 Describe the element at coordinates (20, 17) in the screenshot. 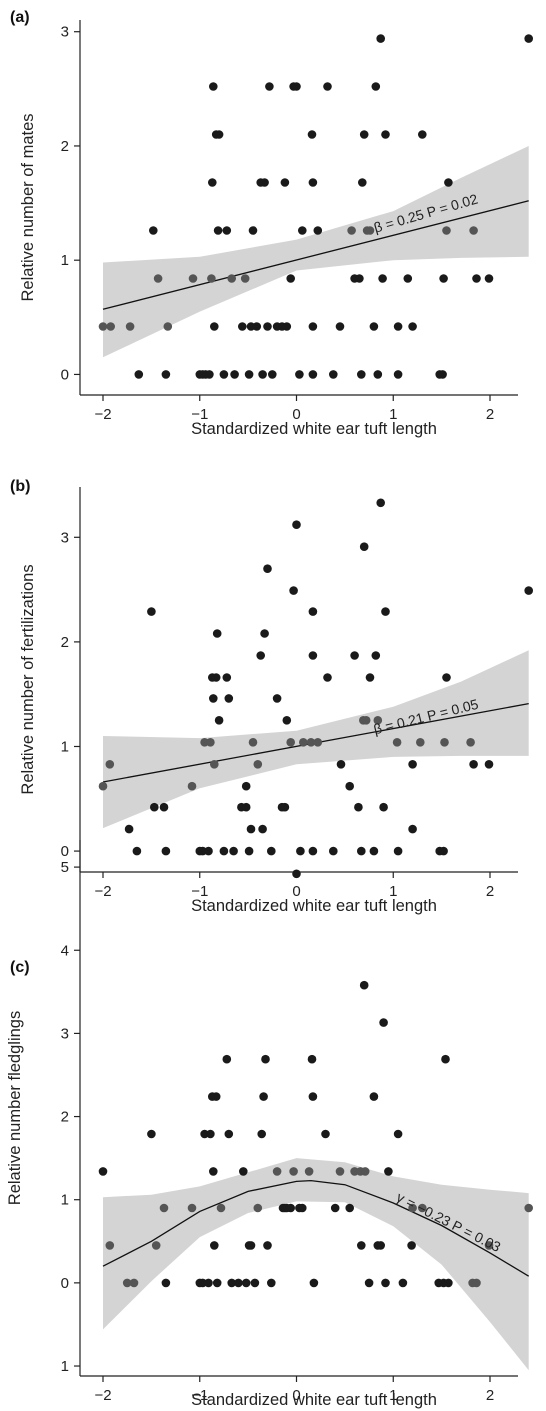

I see `panel-label: (a)` at that location.